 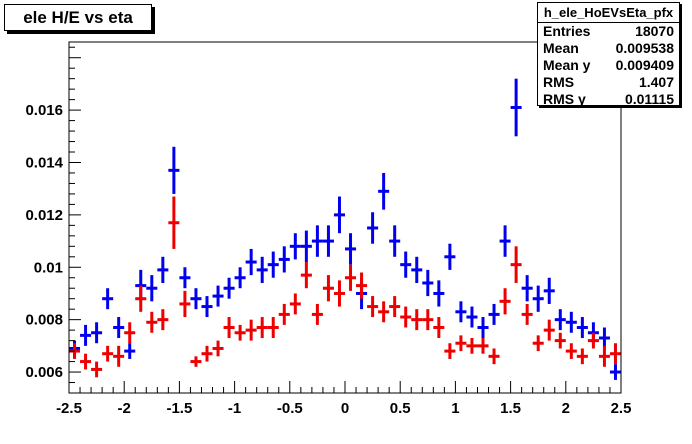 I want to click on stats-label: Mean, so click(x=561, y=48).